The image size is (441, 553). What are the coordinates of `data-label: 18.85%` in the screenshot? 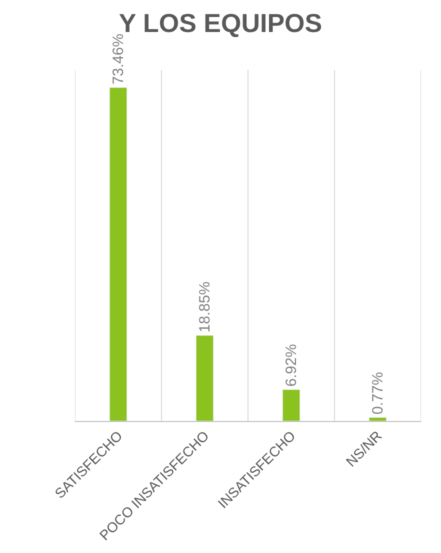 It's located at (205, 307).